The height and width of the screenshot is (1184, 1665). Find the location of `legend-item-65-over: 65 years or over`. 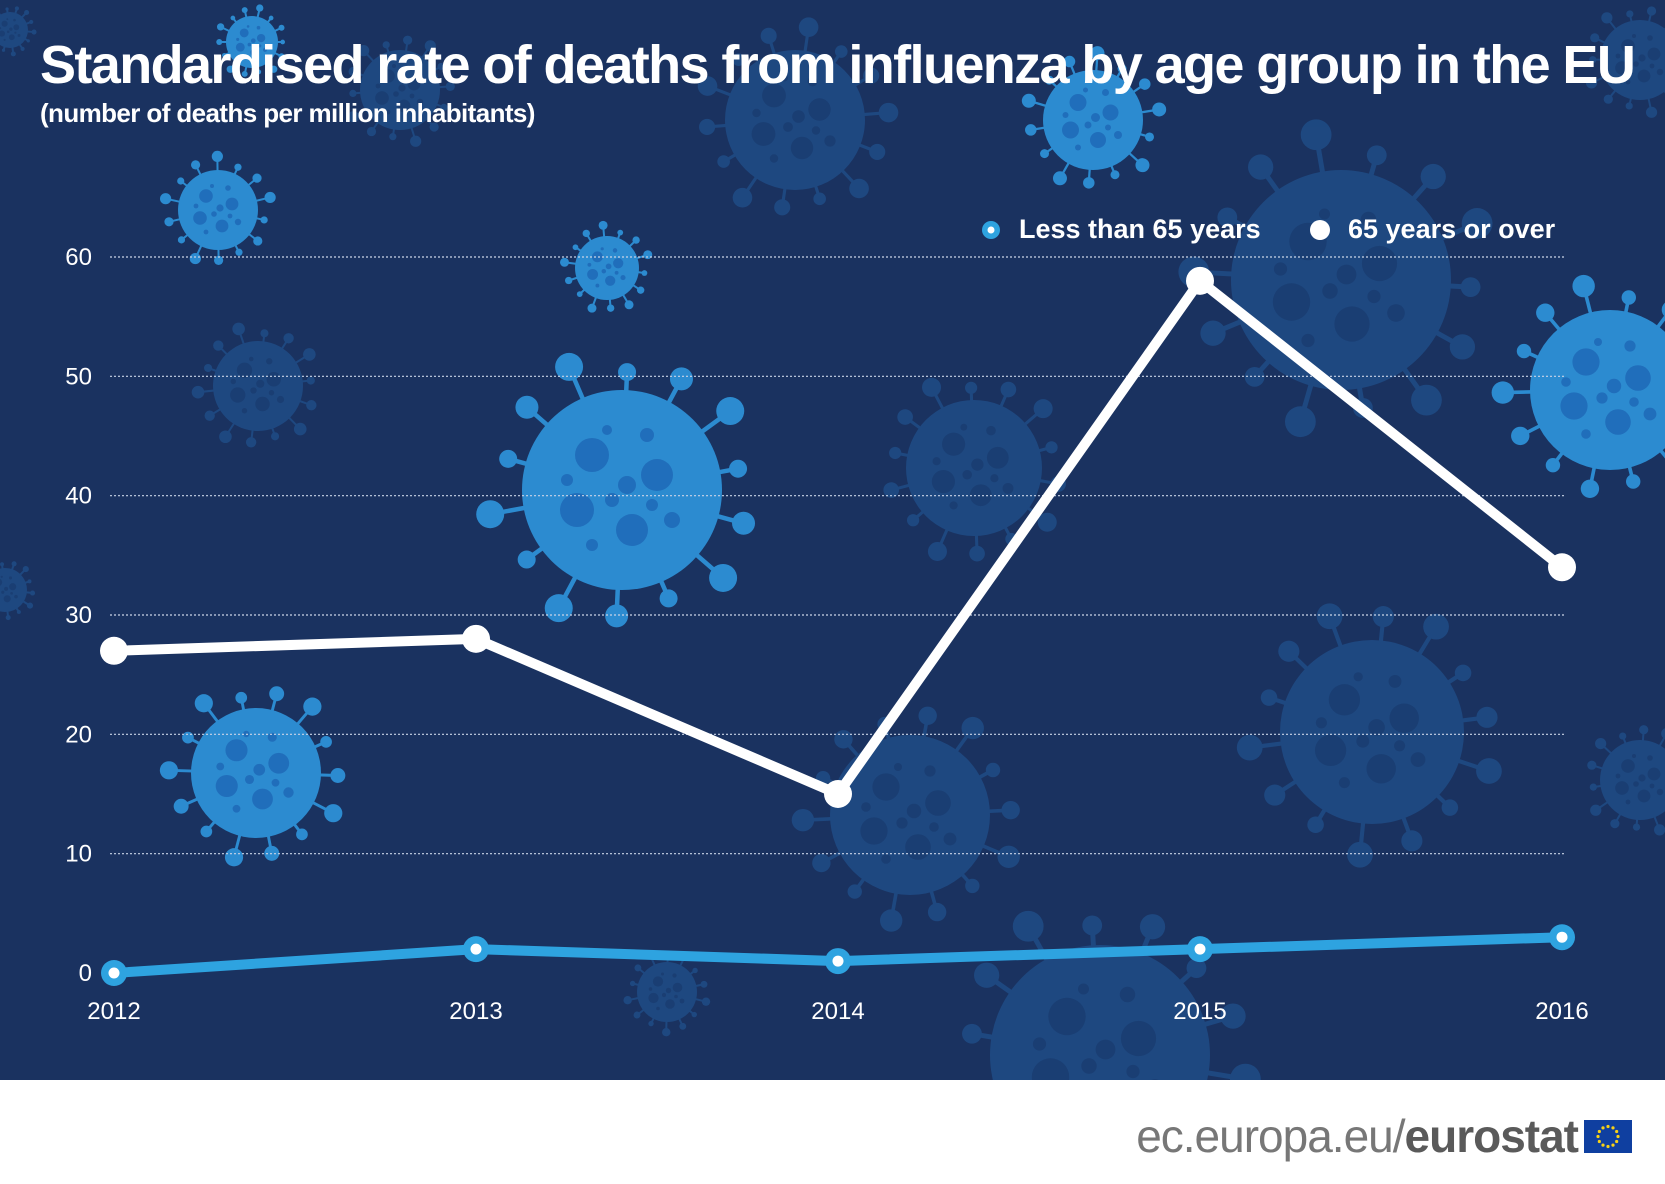

legend-item-65-over: 65 years or over is located at coordinates (1433, 229).